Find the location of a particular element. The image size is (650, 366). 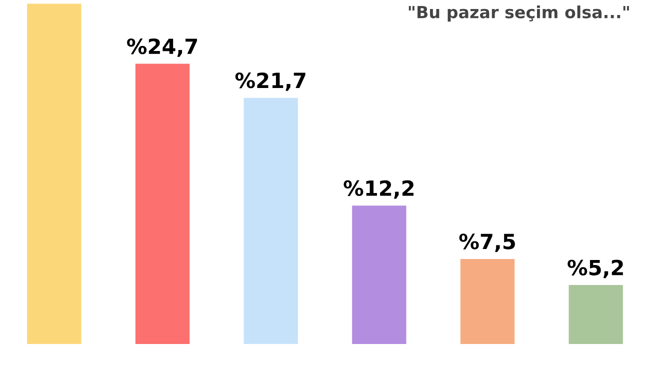

data-label: %5,2 is located at coordinates (595, 269).